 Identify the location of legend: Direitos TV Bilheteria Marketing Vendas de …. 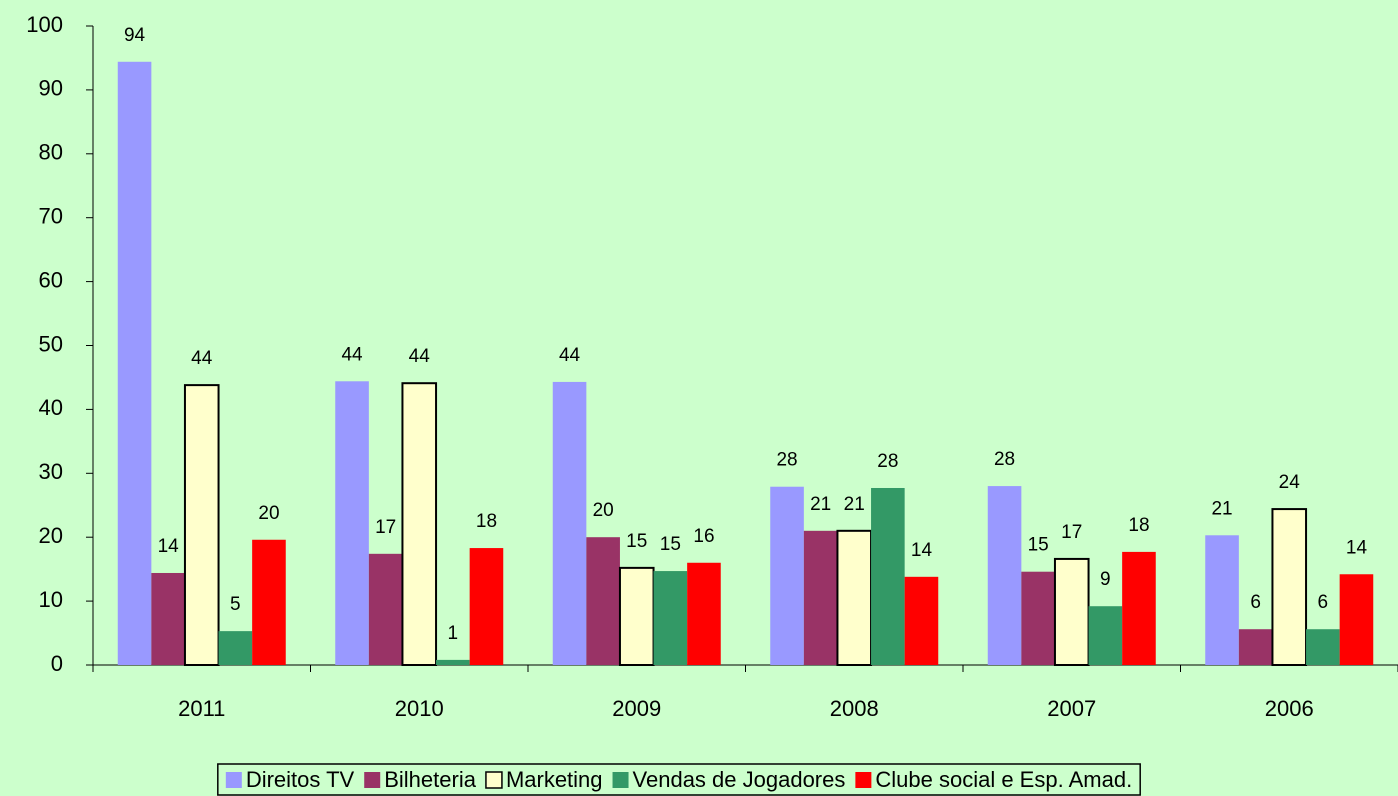
(679, 779).